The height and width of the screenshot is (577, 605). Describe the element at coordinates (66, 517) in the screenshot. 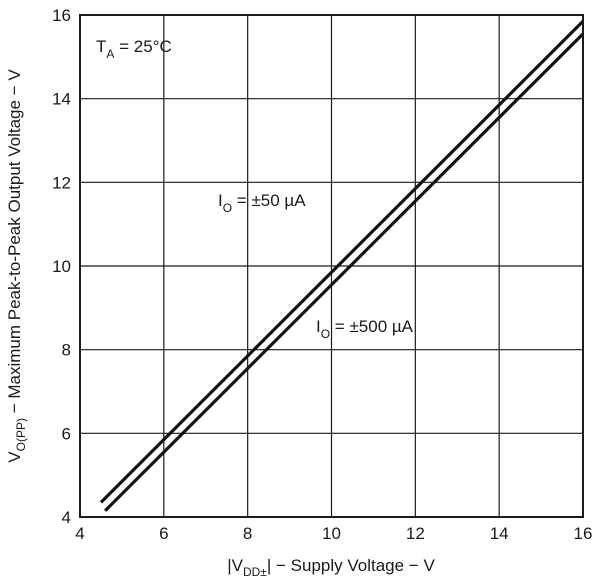

I see `y-tick-label: 4` at that location.